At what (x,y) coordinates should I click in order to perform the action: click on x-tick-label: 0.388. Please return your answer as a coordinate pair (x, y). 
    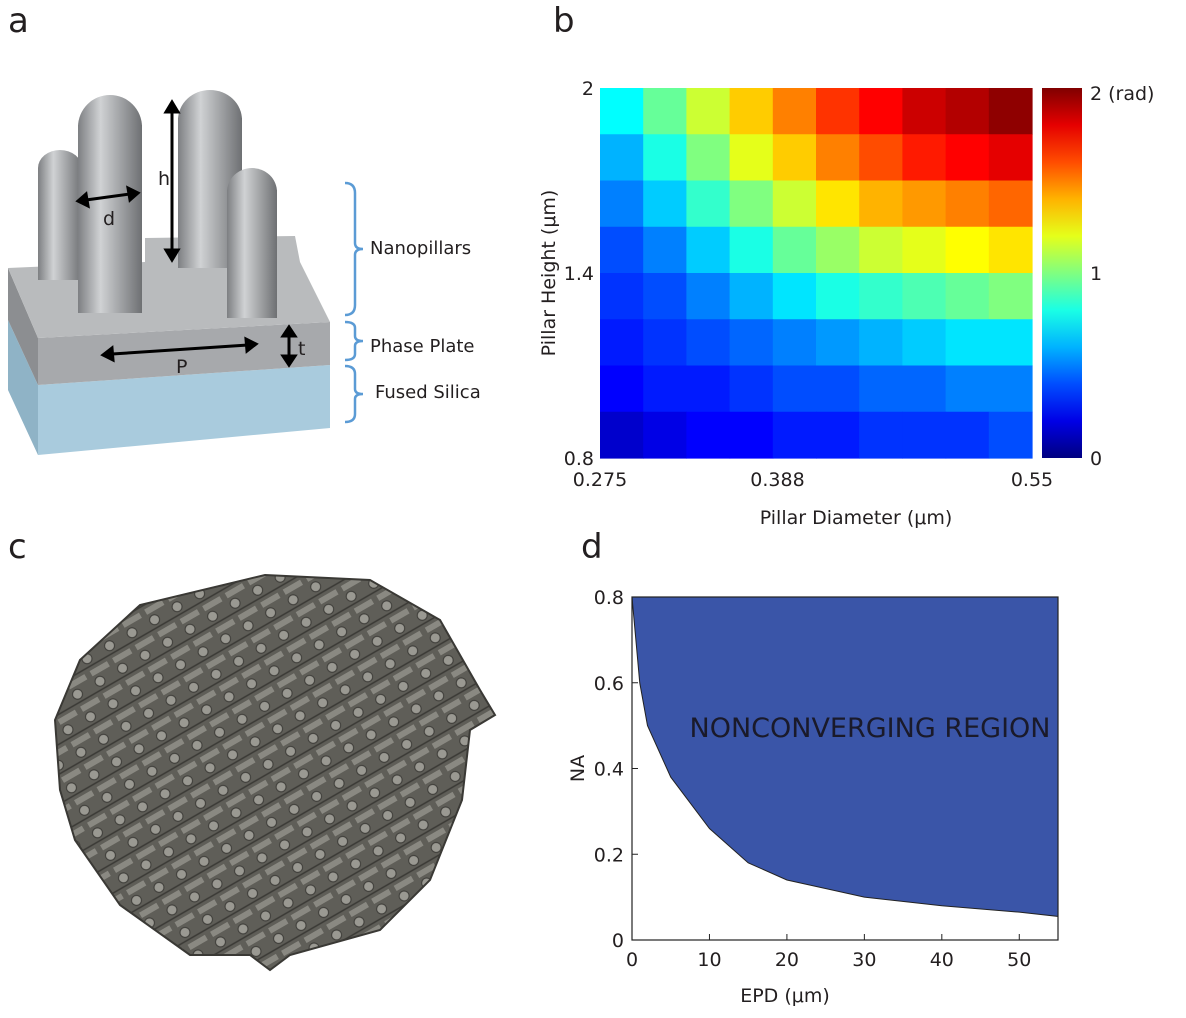
    Looking at the image, I should click on (777, 480).